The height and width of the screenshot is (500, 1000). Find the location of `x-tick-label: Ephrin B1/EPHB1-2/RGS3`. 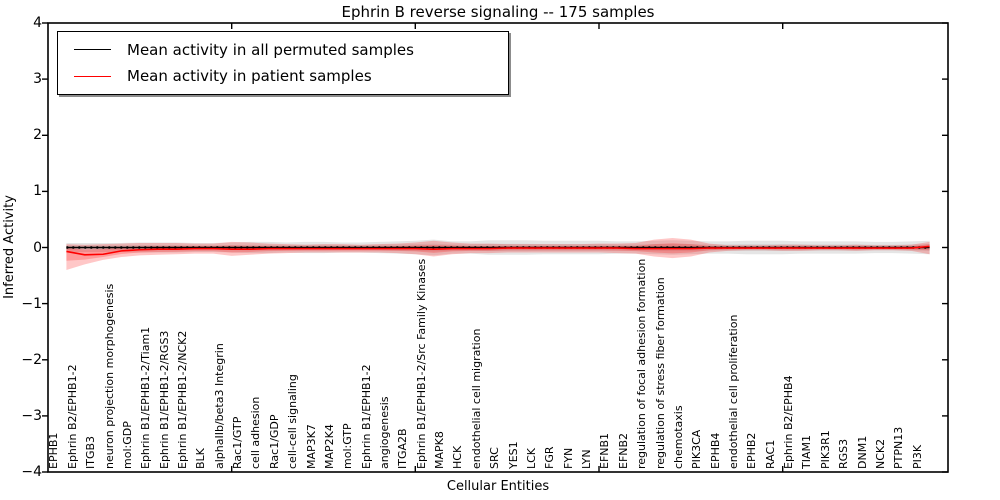

x-tick-label: Ephrin B1/EPHB1-2/RGS3 is located at coordinates (164, 399).